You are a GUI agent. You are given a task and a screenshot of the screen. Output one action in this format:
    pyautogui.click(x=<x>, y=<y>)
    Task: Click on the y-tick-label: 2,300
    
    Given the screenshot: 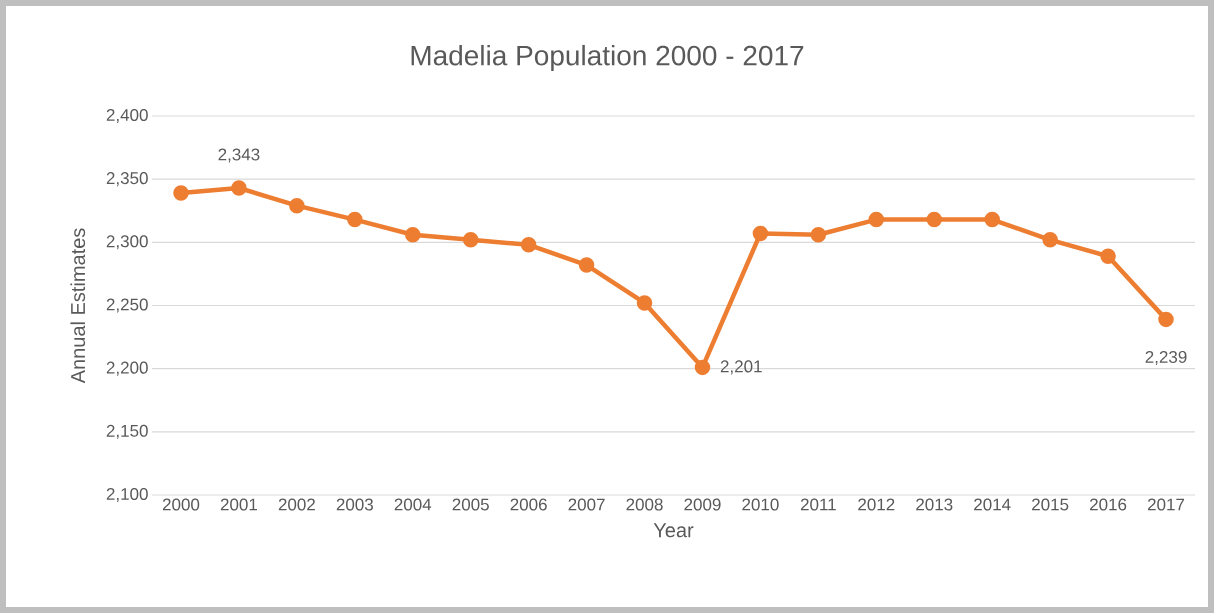 What is the action you would take?
    pyautogui.click(x=127, y=242)
    